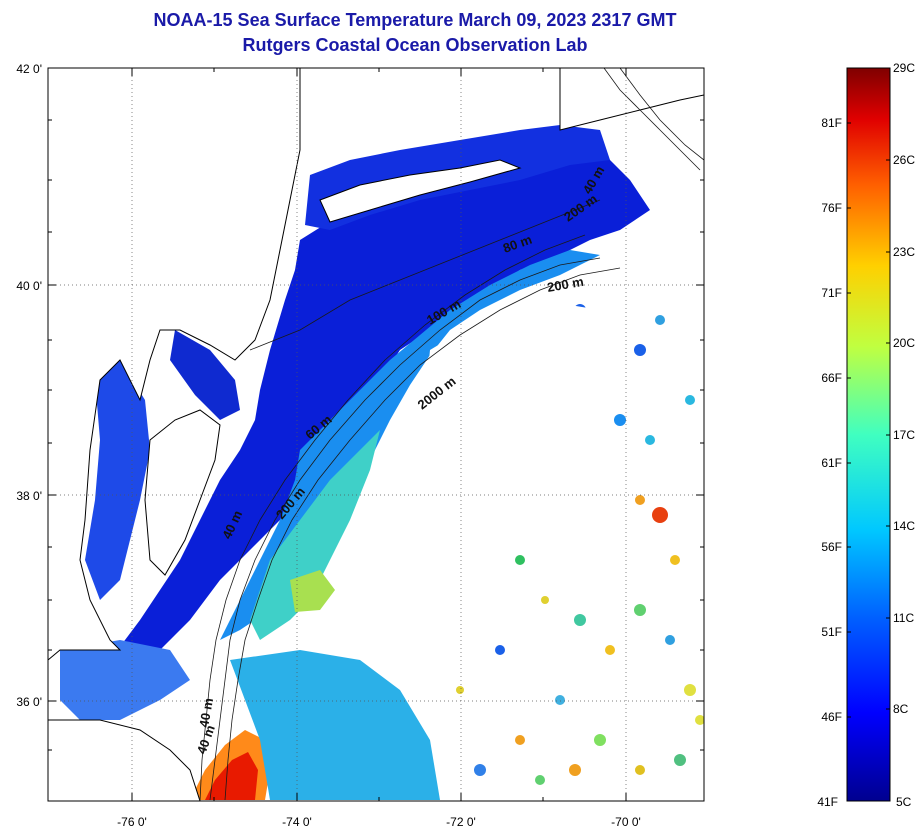  What do you see at coordinates (297, 822) in the screenshot?
I see `lon-label-74: -74 0'` at bounding box center [297, 822].